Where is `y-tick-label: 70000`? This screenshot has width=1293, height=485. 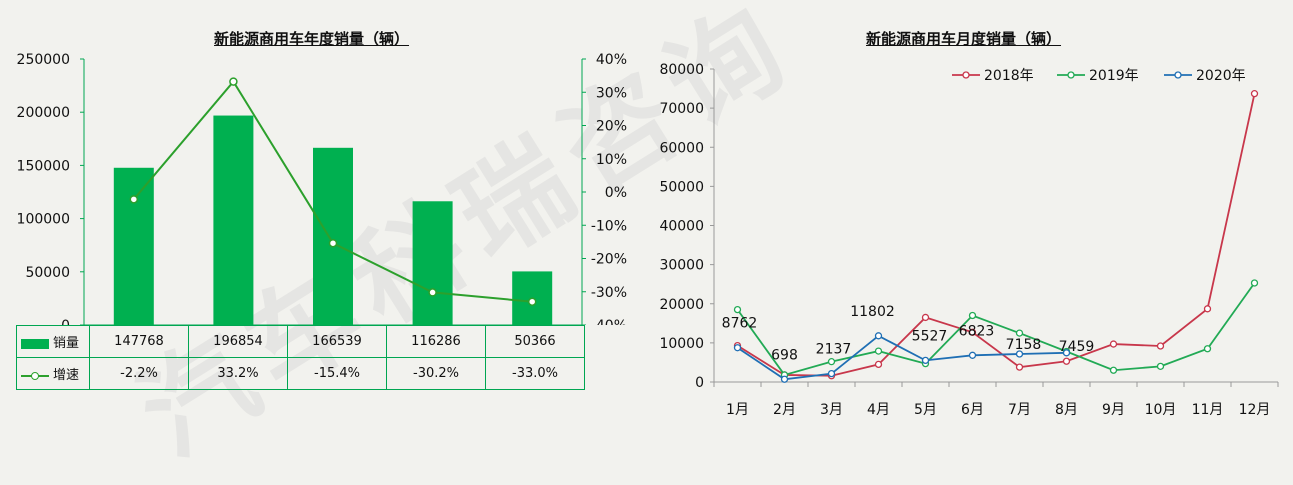 y-tick-label: 70000 is located at coordinates (681, 109).